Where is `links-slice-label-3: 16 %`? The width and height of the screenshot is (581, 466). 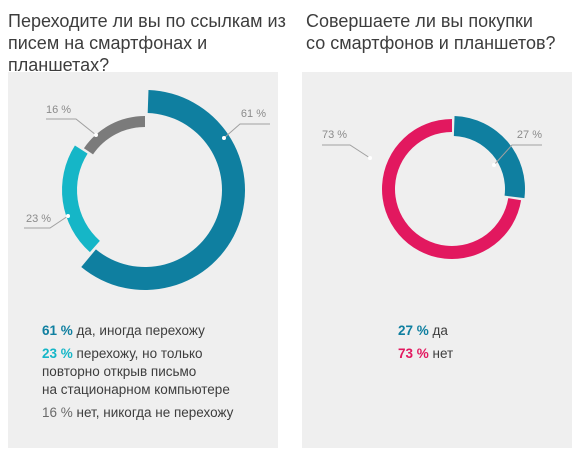
links-slice-label-3: 16 % is located at coordinates (58, 110).